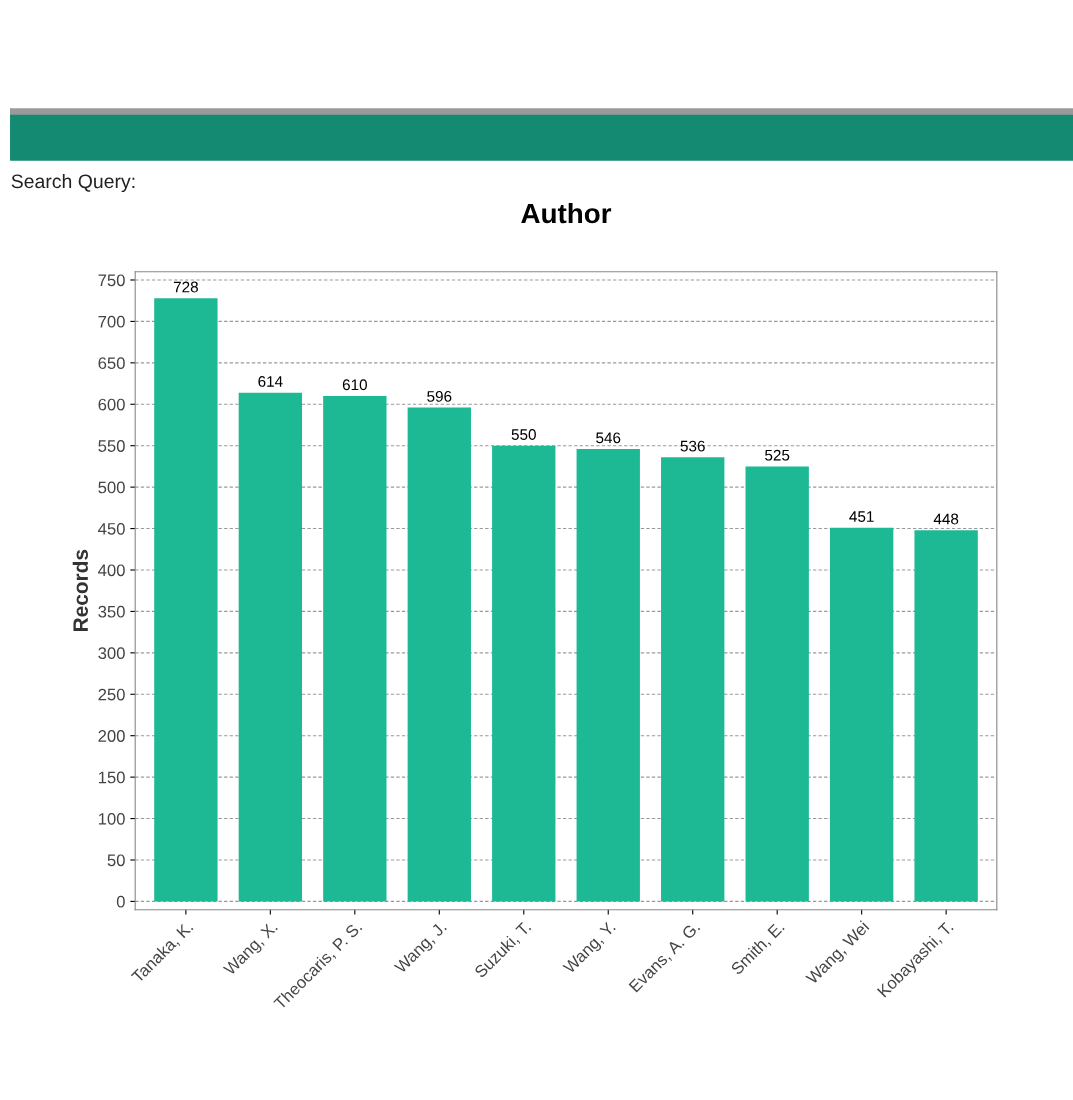 The height and width of the screenshot is (1100, 1073). What do you see at coordinates (111, 487) in the screenshot?
I see `y-tick-label: 500` at bounding box center [111, 487].